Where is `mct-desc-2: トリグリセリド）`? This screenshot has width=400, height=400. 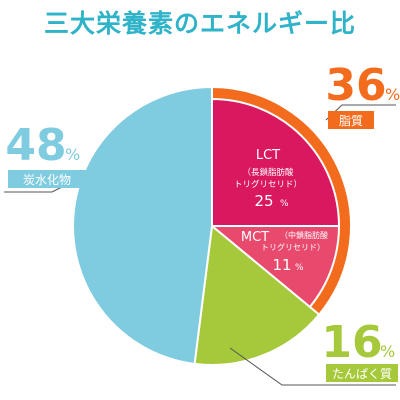
mct-desc-2: トリグリセリド） is located at coordinates (293, 247).